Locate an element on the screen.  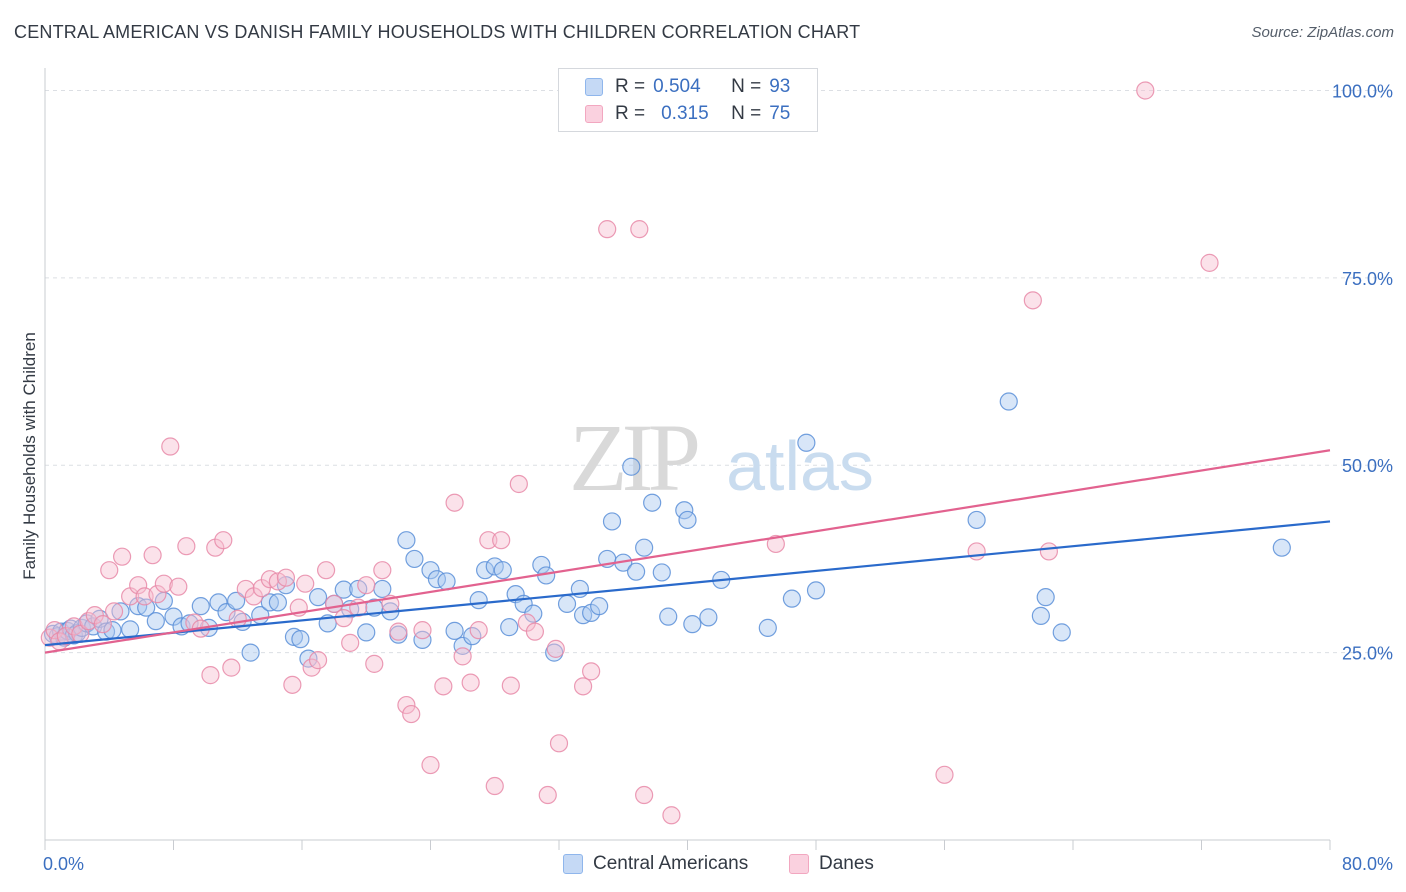
legend-swatch-blue is located at coordinates (594, 87).